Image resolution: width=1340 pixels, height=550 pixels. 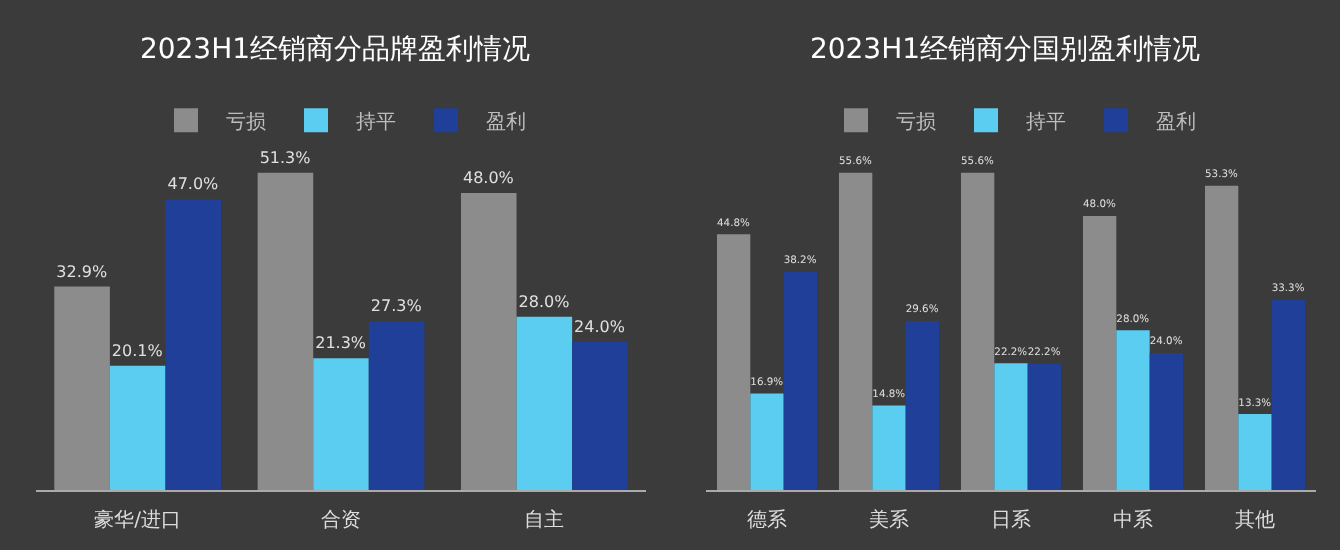 What do you see at coordinates (544, 520) in the screenshot?
I see `x-tick-label: 自主` at bounding box center [544, 520].